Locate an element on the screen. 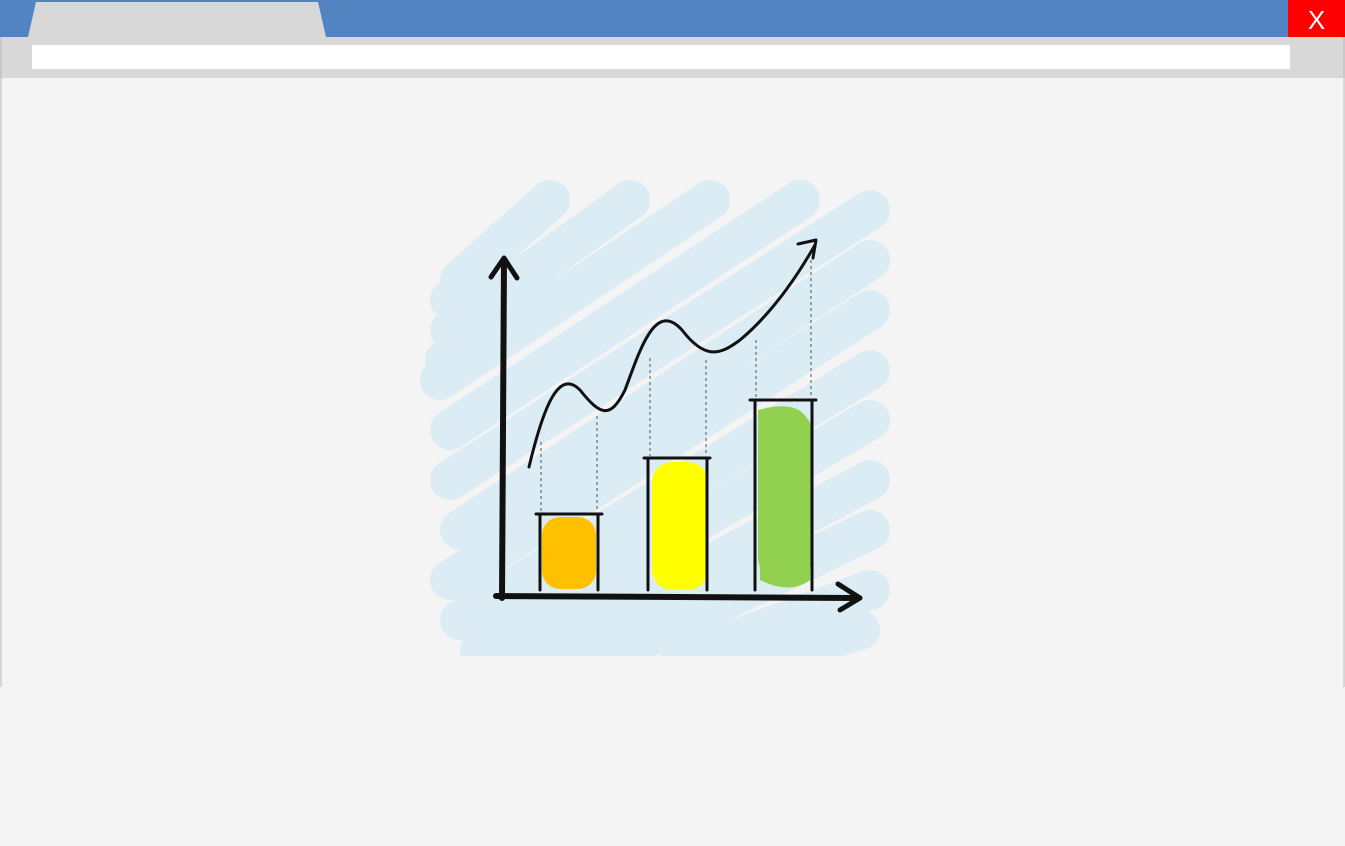 The height and width of the screenshot is (846, 1345). title-bar: X is located at coordinates (672, 18).